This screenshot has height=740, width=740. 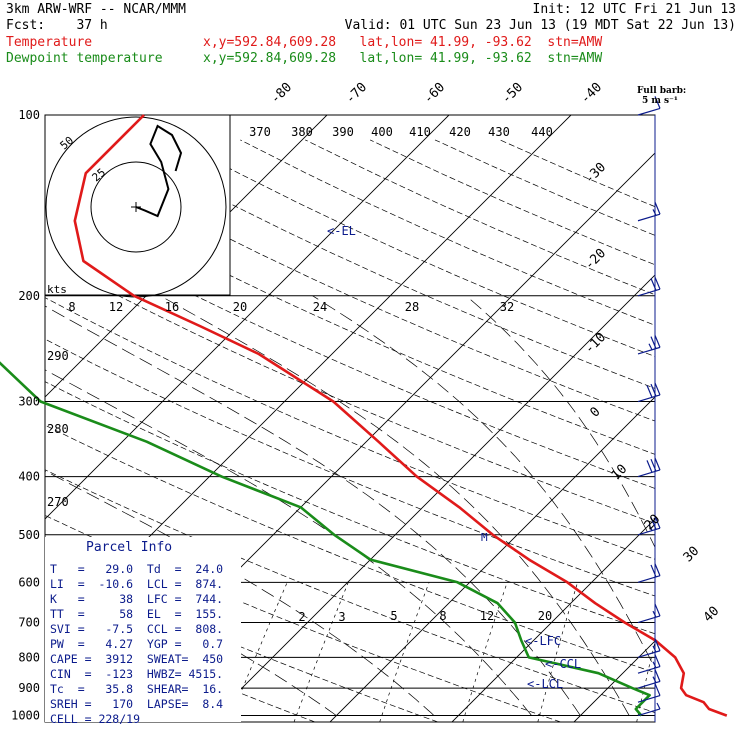 I want to click on header-fcst: Fcst: 37 h, so click(x=57, y=25).